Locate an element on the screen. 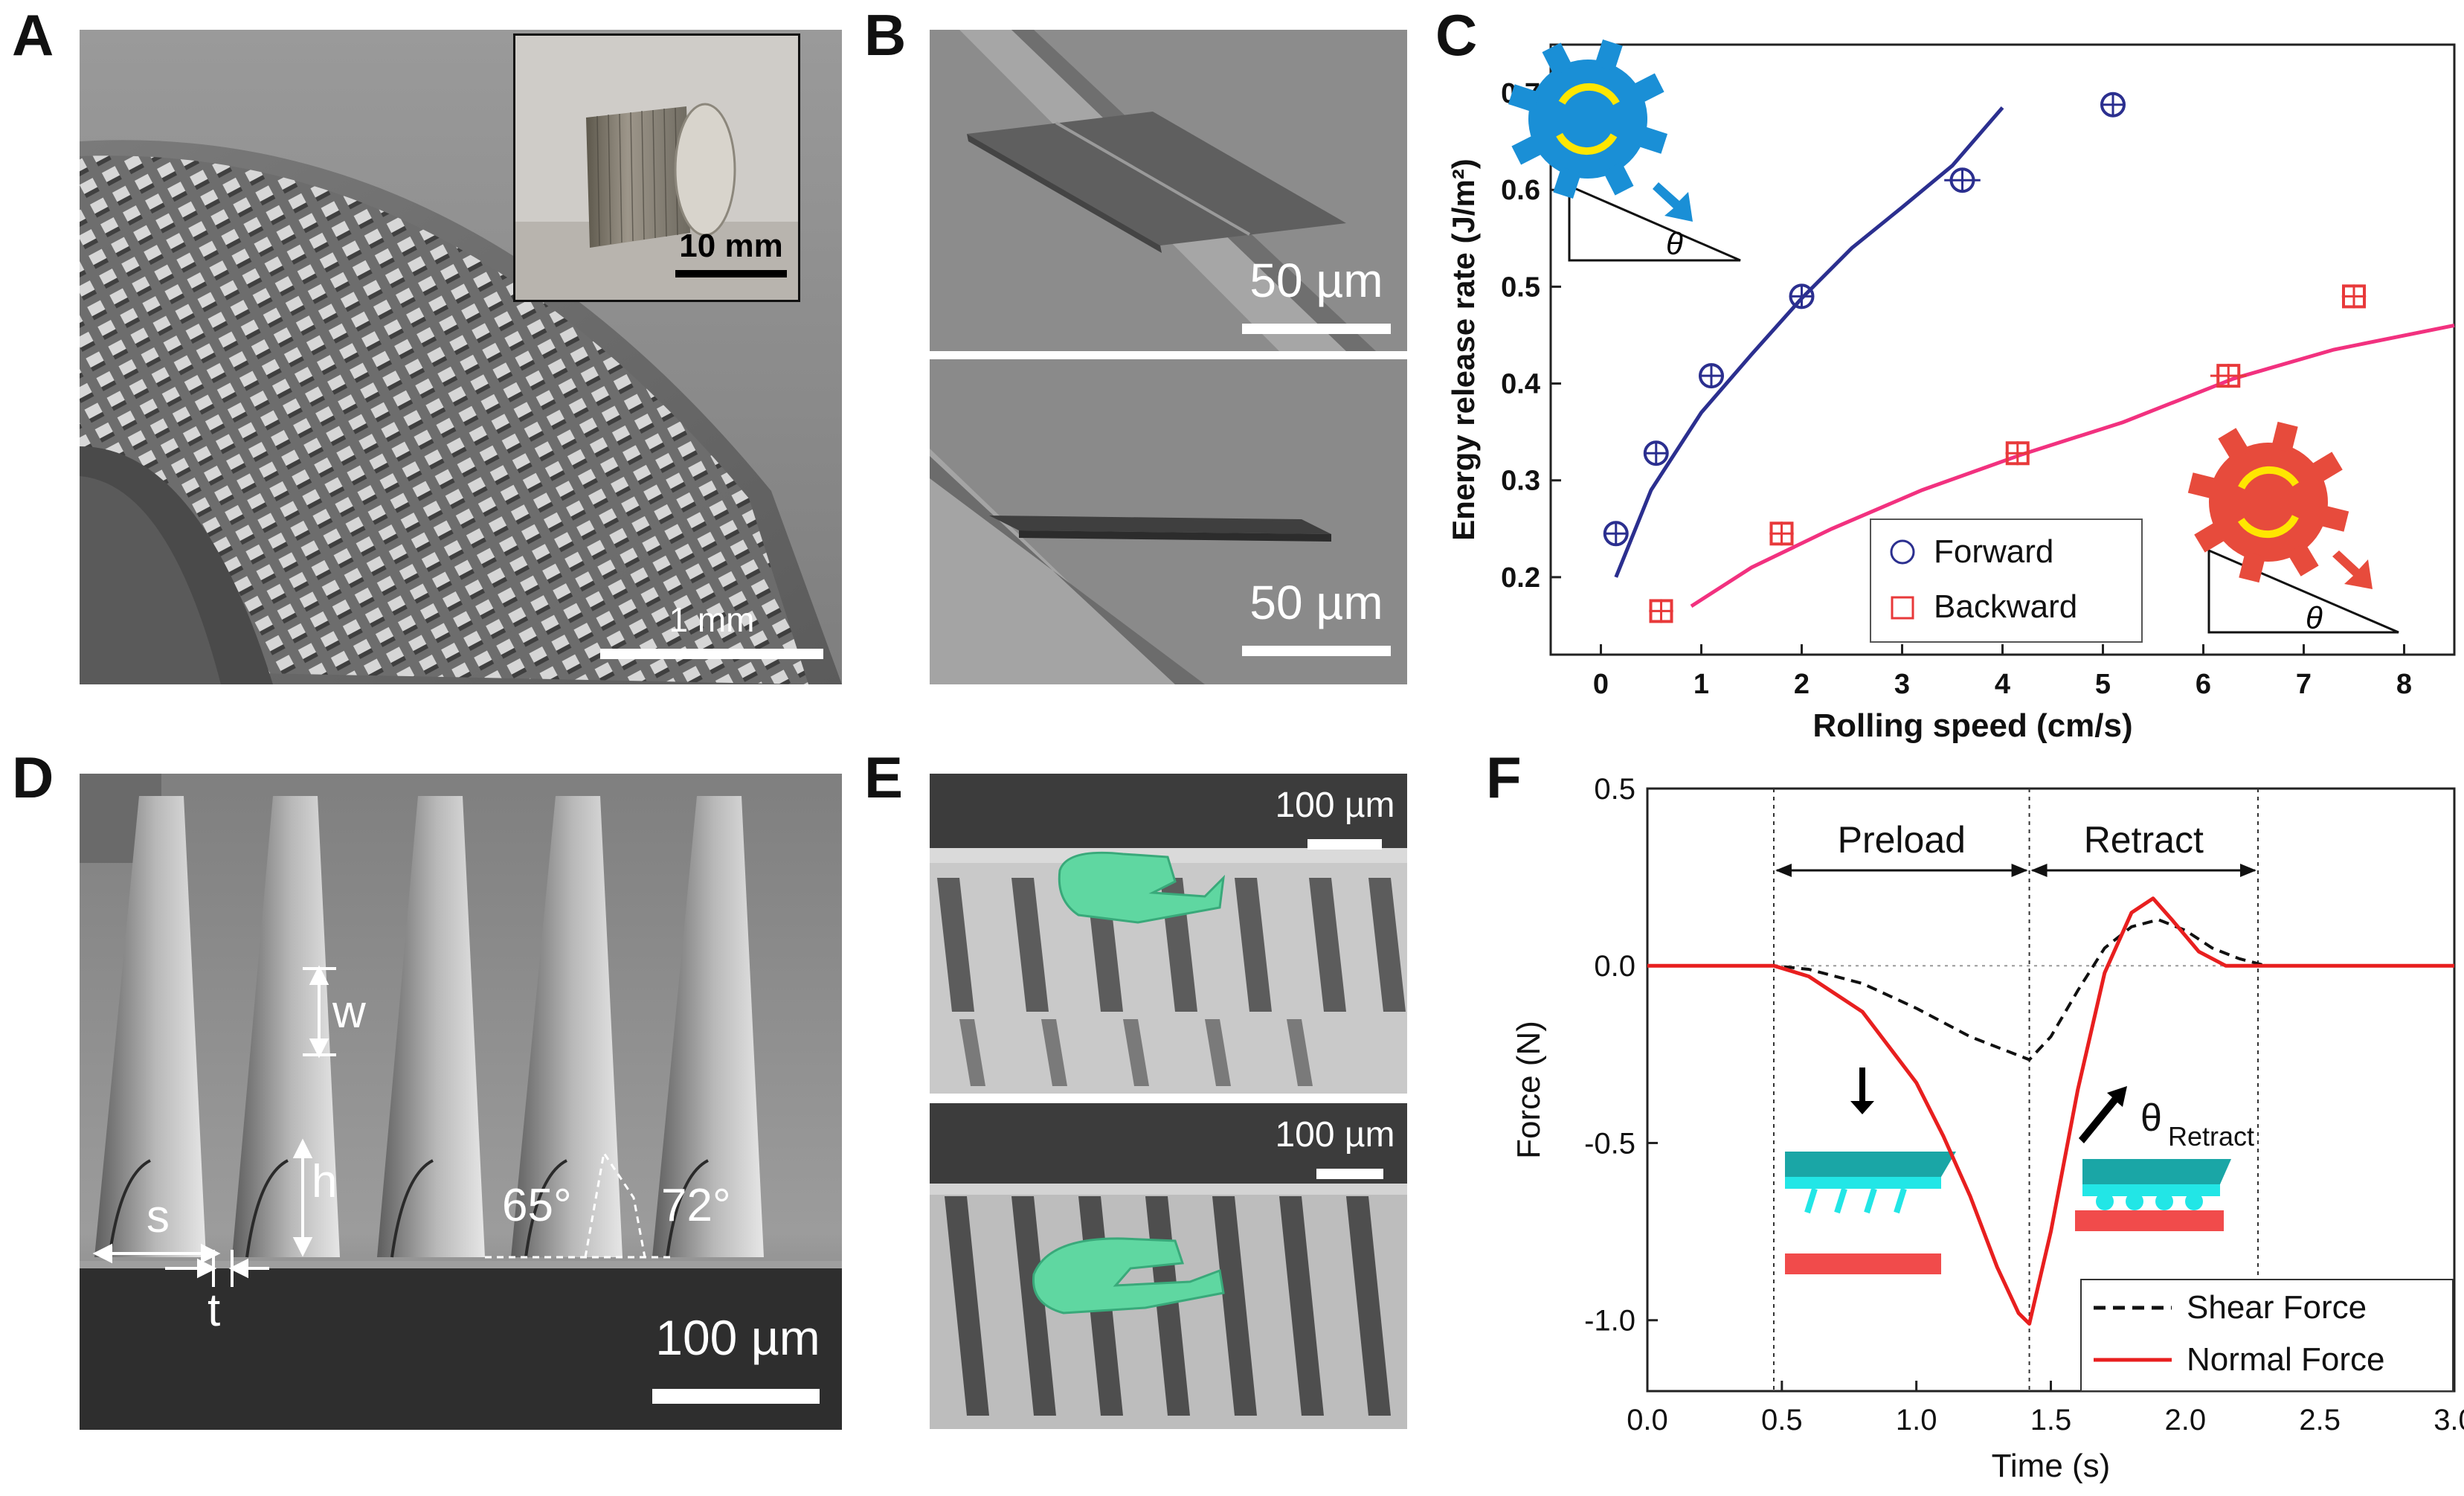  panel-d-label-s: s is located at coordinates (158, 1216).